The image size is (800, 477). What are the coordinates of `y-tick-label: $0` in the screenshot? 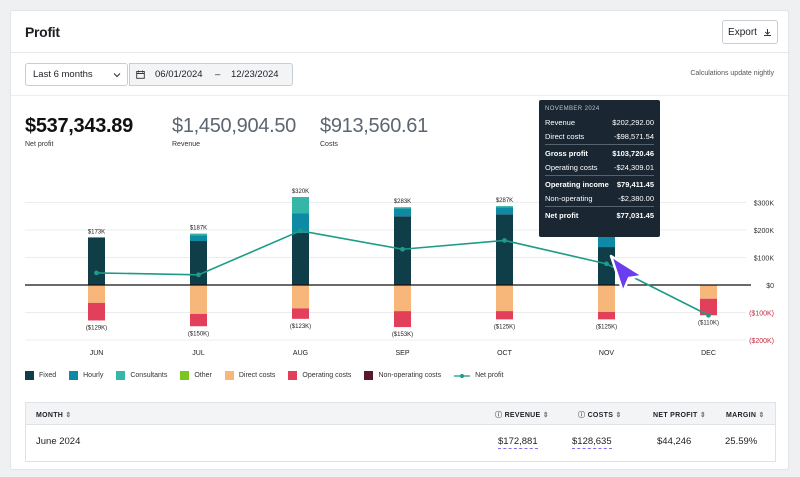 It's located at (770, 286).